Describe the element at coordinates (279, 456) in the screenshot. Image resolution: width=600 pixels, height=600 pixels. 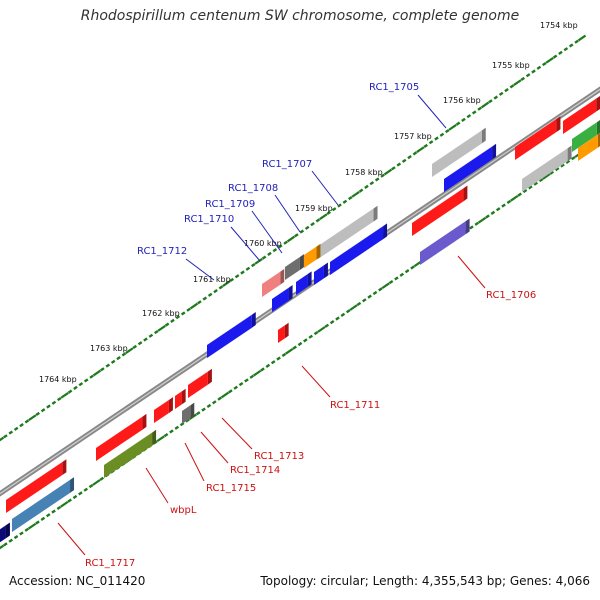
I see `gene-label-rc1_1713: RC1_1713` at that location.